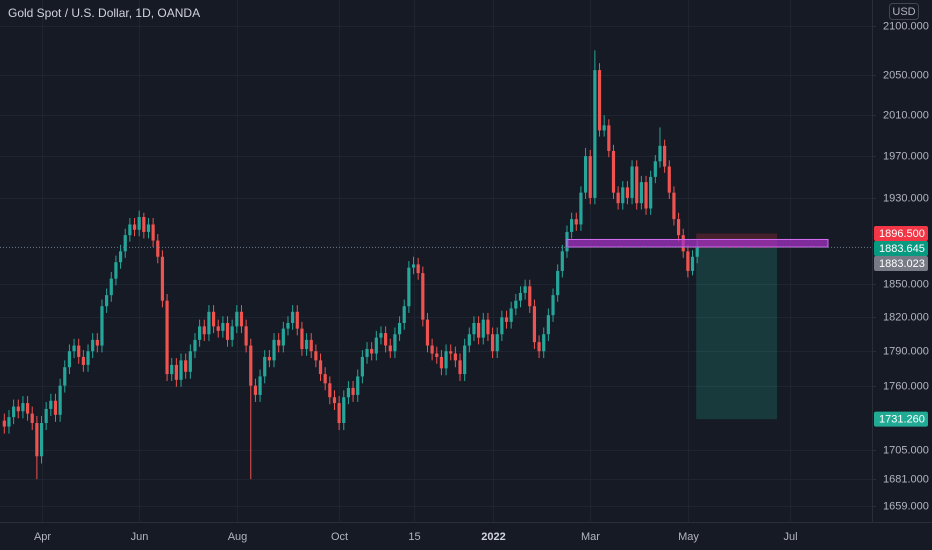  Describe the element at coordinates (906, 317) in the screenshot. I see `y-tick-label: 1820.000` at that location.